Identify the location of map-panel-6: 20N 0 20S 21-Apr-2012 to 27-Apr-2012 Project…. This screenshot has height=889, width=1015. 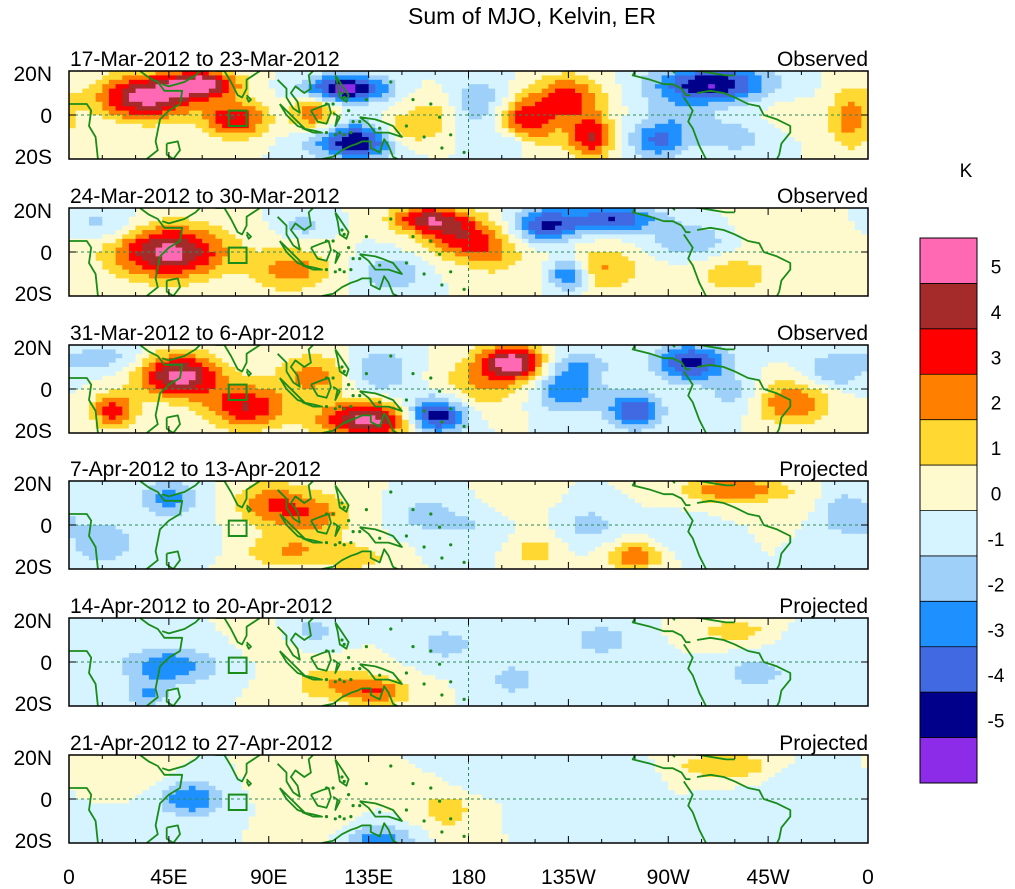
(441, 792).